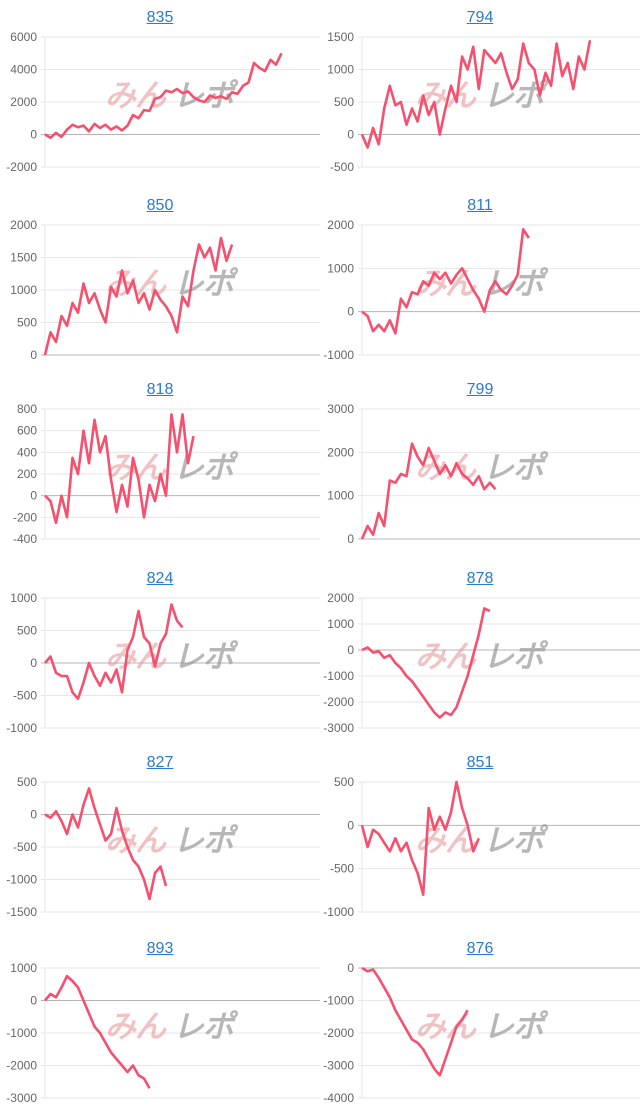  I want to click on chart-panel: 827 500 0 -500 -1000 -1500 みん レポ, so click(160, 837).